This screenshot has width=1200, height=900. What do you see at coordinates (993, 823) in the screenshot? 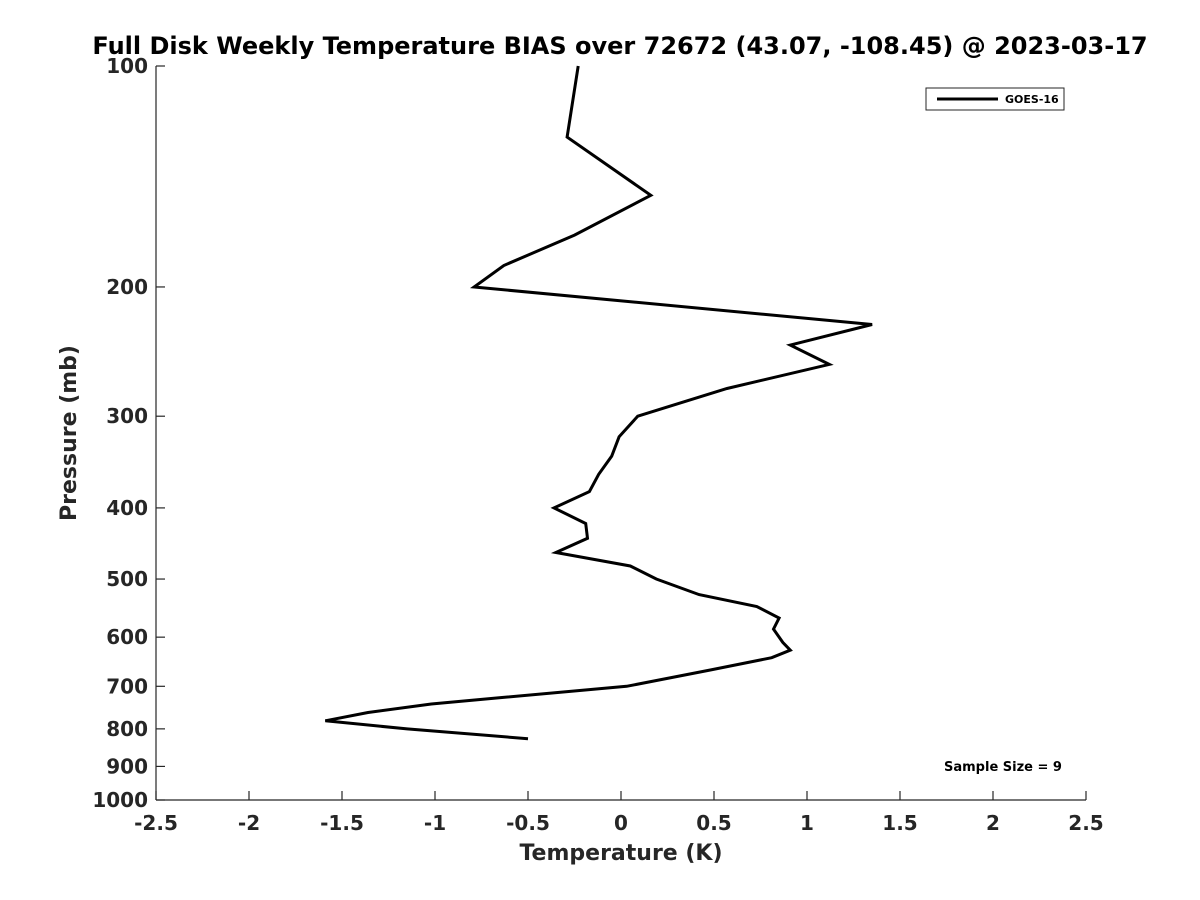
I see `x-tick-label: 2` at bounding box center [993, 823].